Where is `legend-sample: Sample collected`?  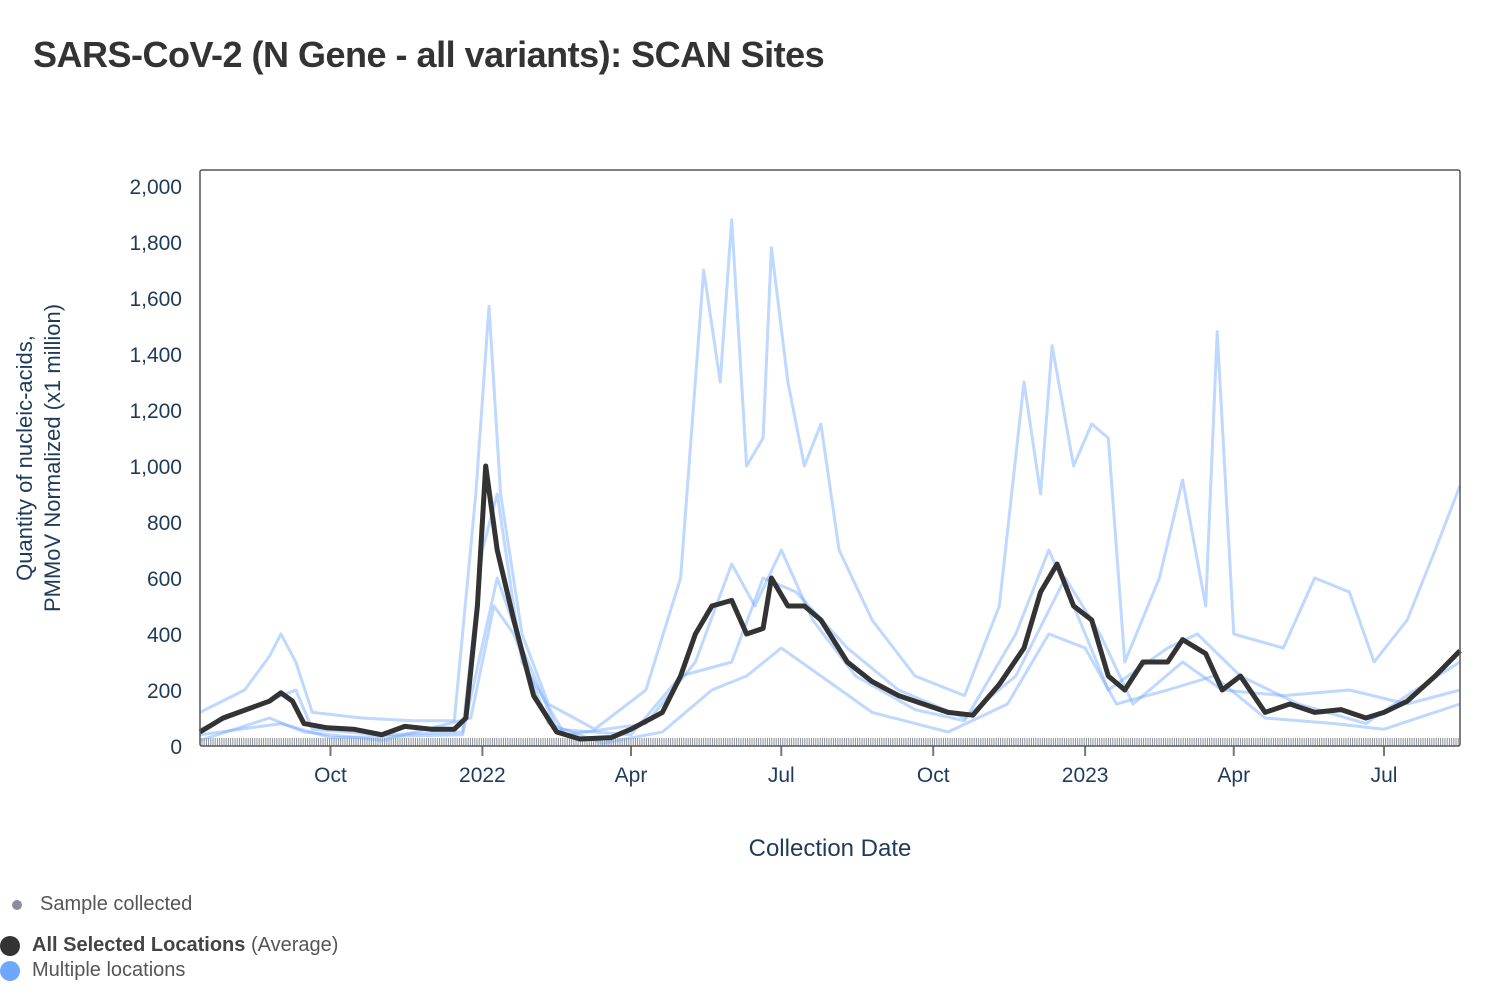
legend-sample: Sample collected is located at coordinates (102, 904).